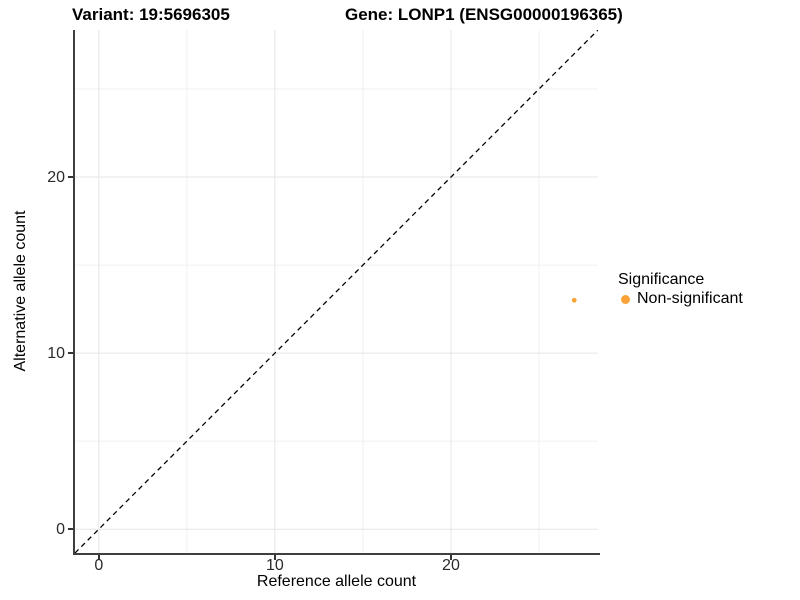 The width and height of the screenshot is (800, 600). What do you see at coordinates (625, 299) in the screenshot?
I see `legend-swatch-icon` at bounding box center [625, 299].